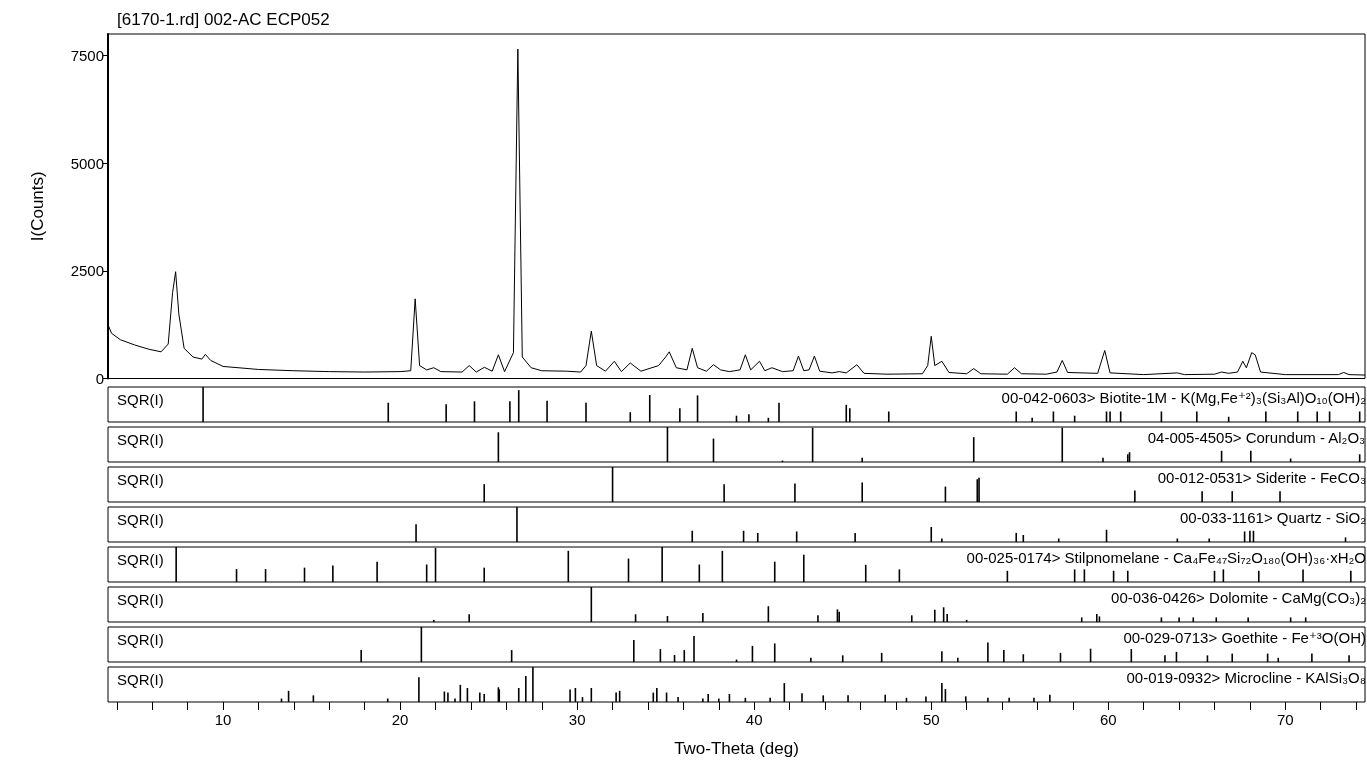  I want to click on x-tick-label: 10, so click(223, 719).